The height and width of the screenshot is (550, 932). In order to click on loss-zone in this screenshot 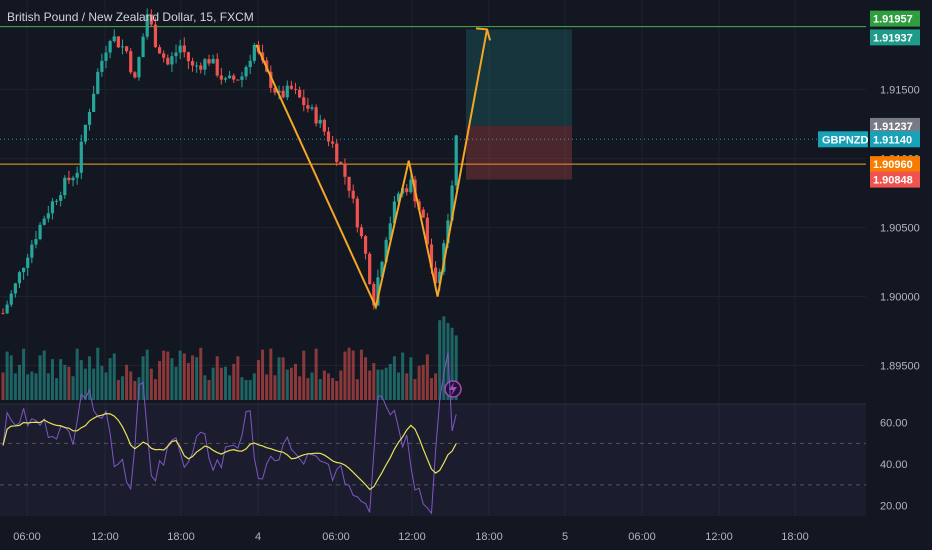, I will do `click(519, 152)`.